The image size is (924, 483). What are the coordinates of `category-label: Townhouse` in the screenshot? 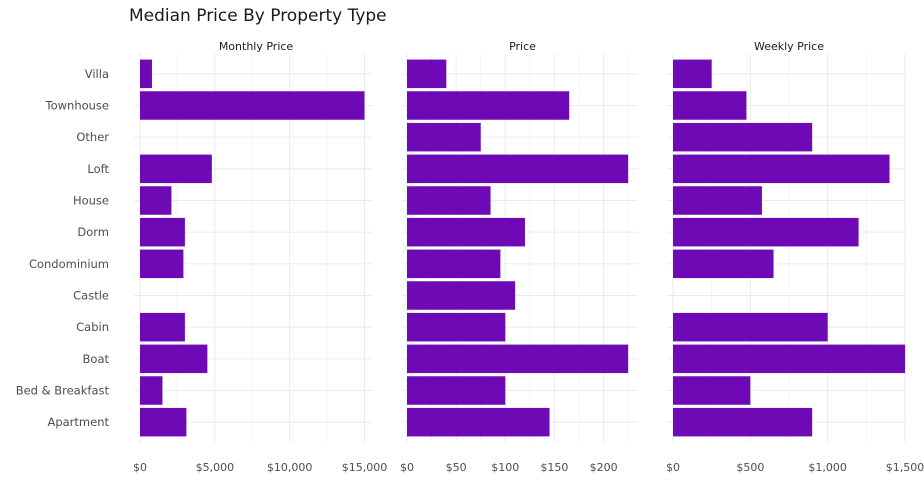 It's located at (77, 106).